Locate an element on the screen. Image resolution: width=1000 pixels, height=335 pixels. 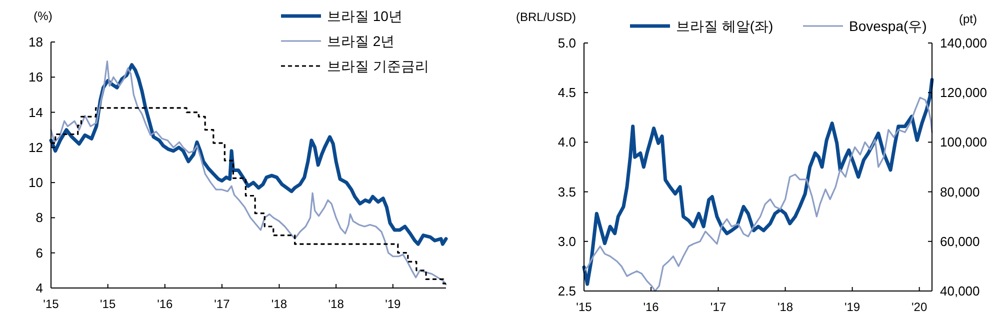
legend-label: Bovespa(우) is located at coordinates (888, 26).